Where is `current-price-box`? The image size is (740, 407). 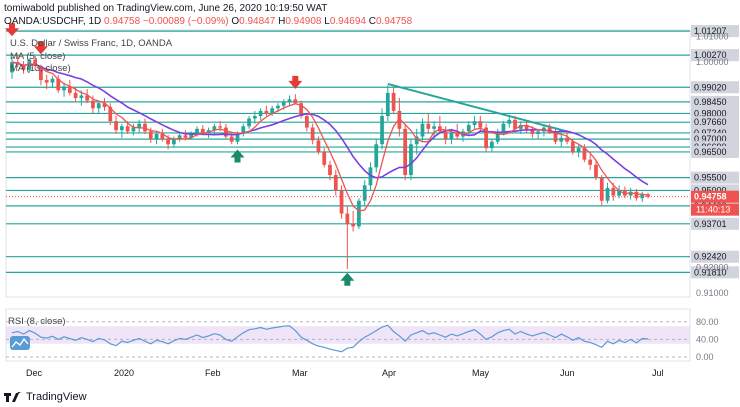 current-price-box is located at coordinates (715, 196).